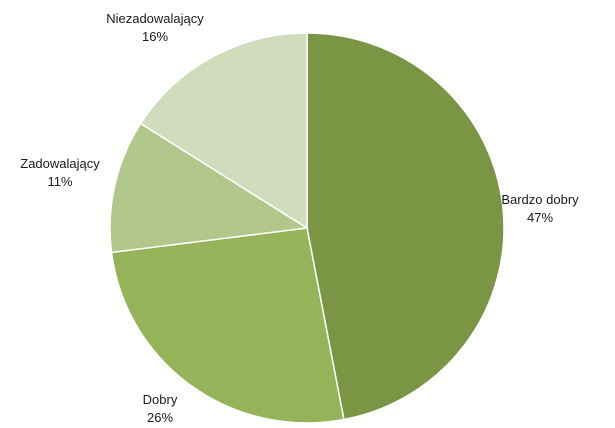 Image resolution: width=615 pixels, height=428 pixels. Describe the element at coordinates (155, 36) in the screenshot. I see `slice-value-niezadowalajacy: 16%` at that location.